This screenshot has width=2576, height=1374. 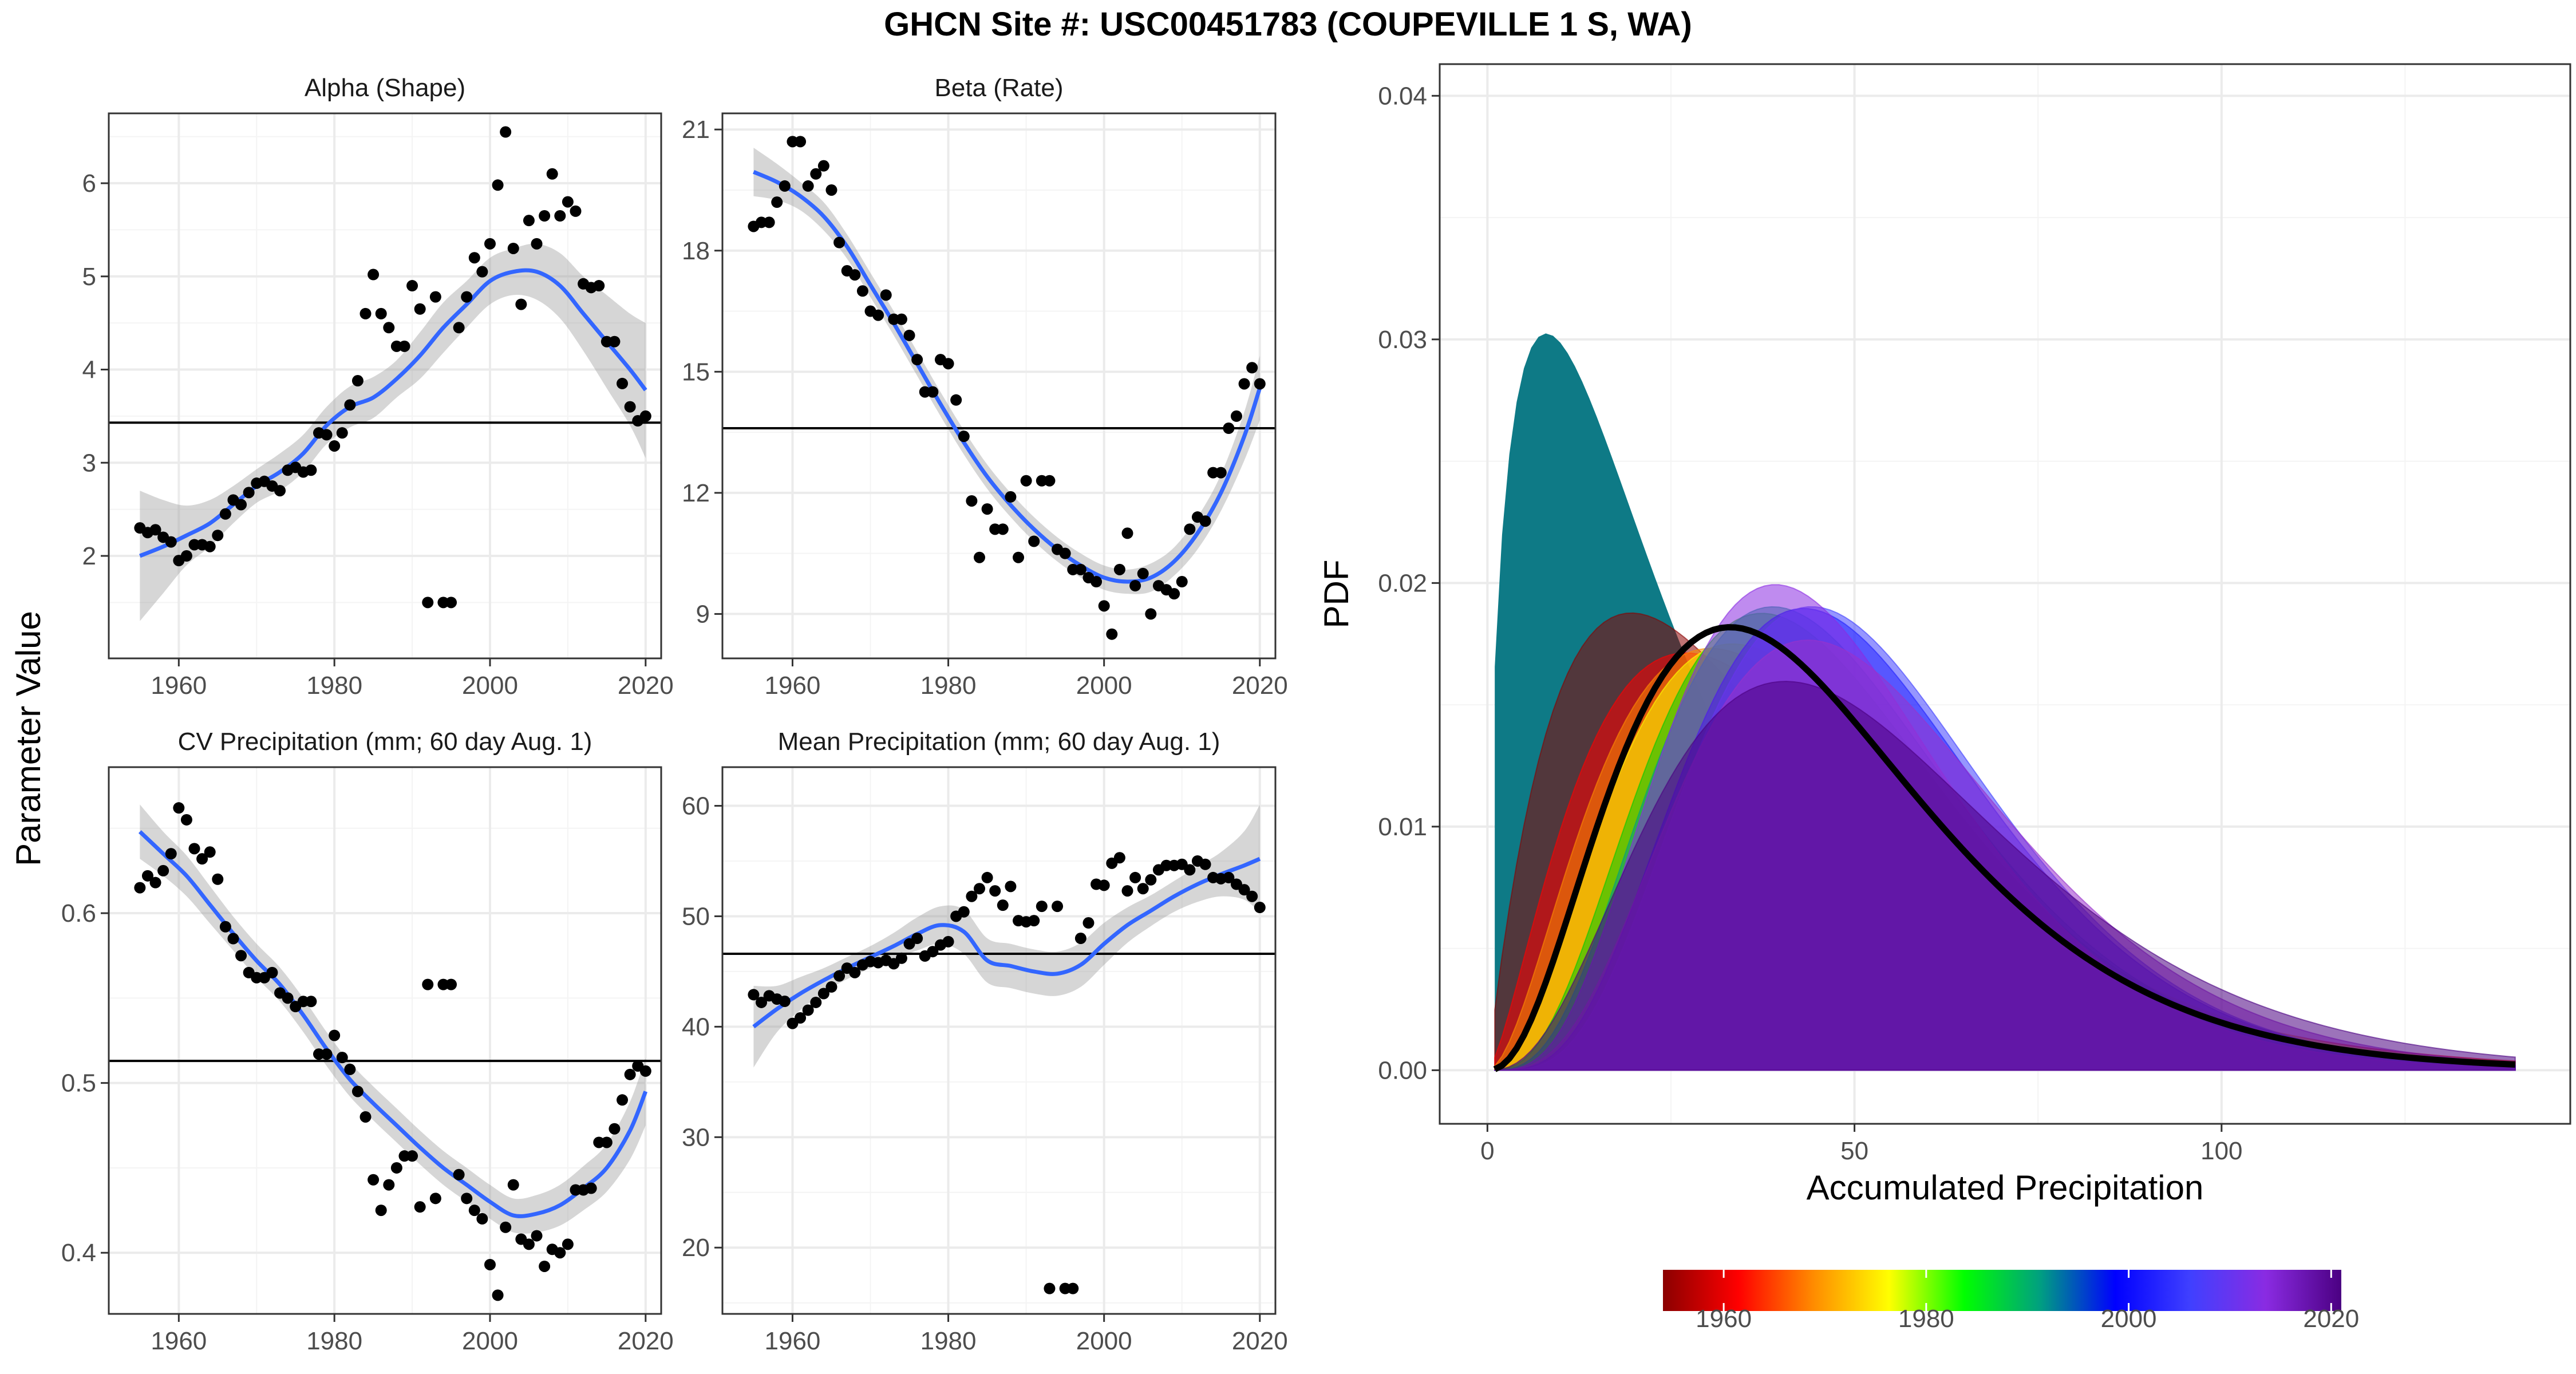 I want to click on y-tick-label: 60, so click(x=696, y=806).